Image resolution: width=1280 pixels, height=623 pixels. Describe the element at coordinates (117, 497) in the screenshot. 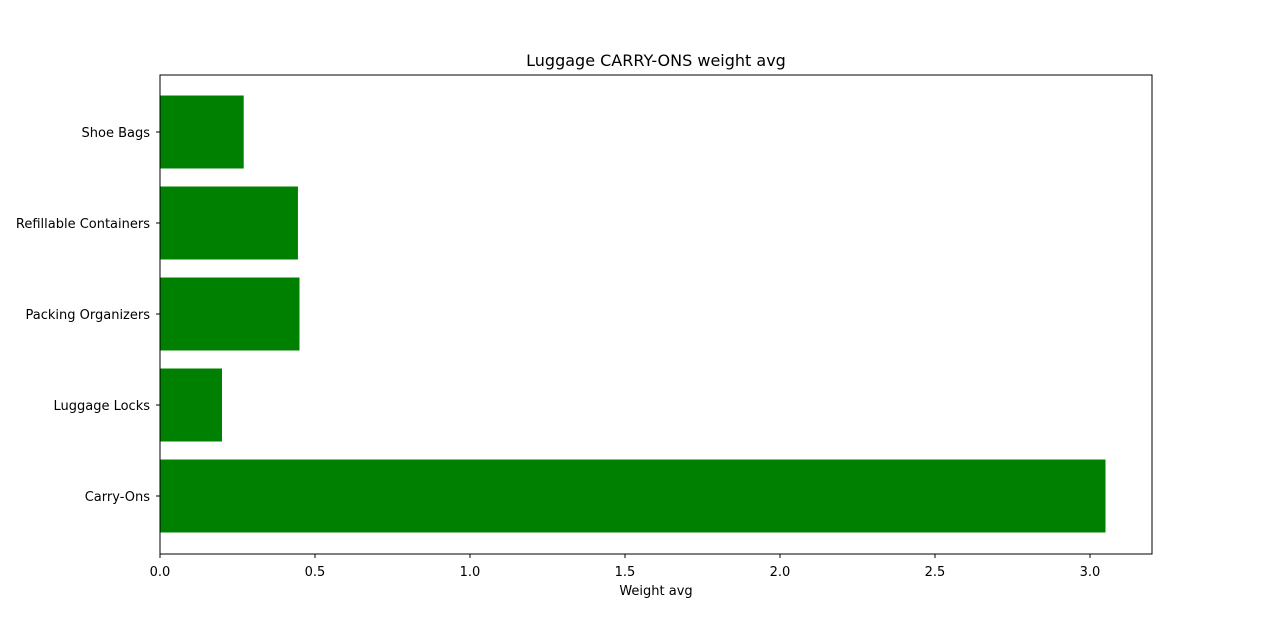

I see `y-tick-label: Carry-Ons` at that location.